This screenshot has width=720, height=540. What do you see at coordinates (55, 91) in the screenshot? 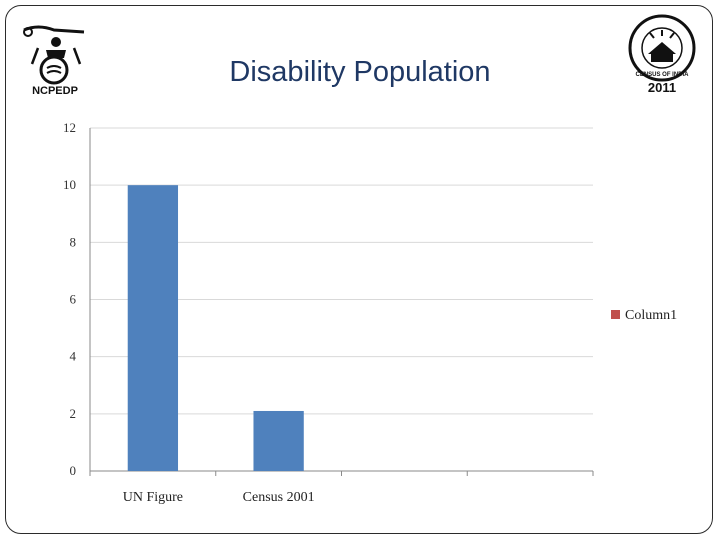
I see `ncpedp-logo-text: NCPEDP` at bounding box center [55, 91].